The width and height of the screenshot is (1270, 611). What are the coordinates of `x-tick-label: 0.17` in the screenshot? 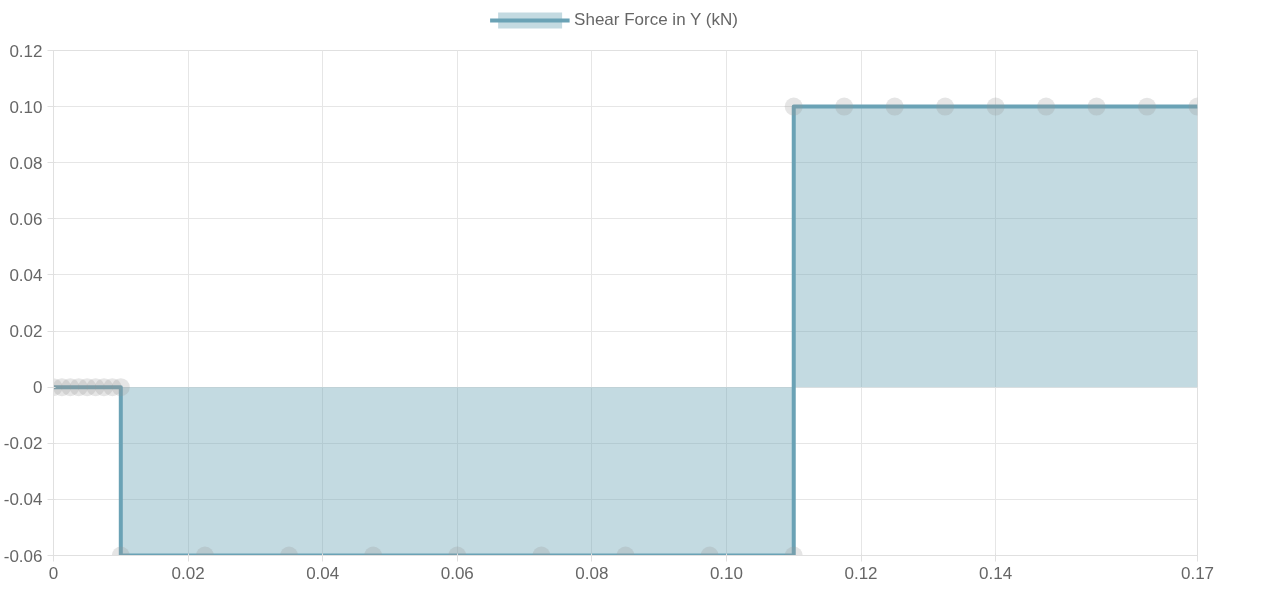 It's located at (1197, 573).